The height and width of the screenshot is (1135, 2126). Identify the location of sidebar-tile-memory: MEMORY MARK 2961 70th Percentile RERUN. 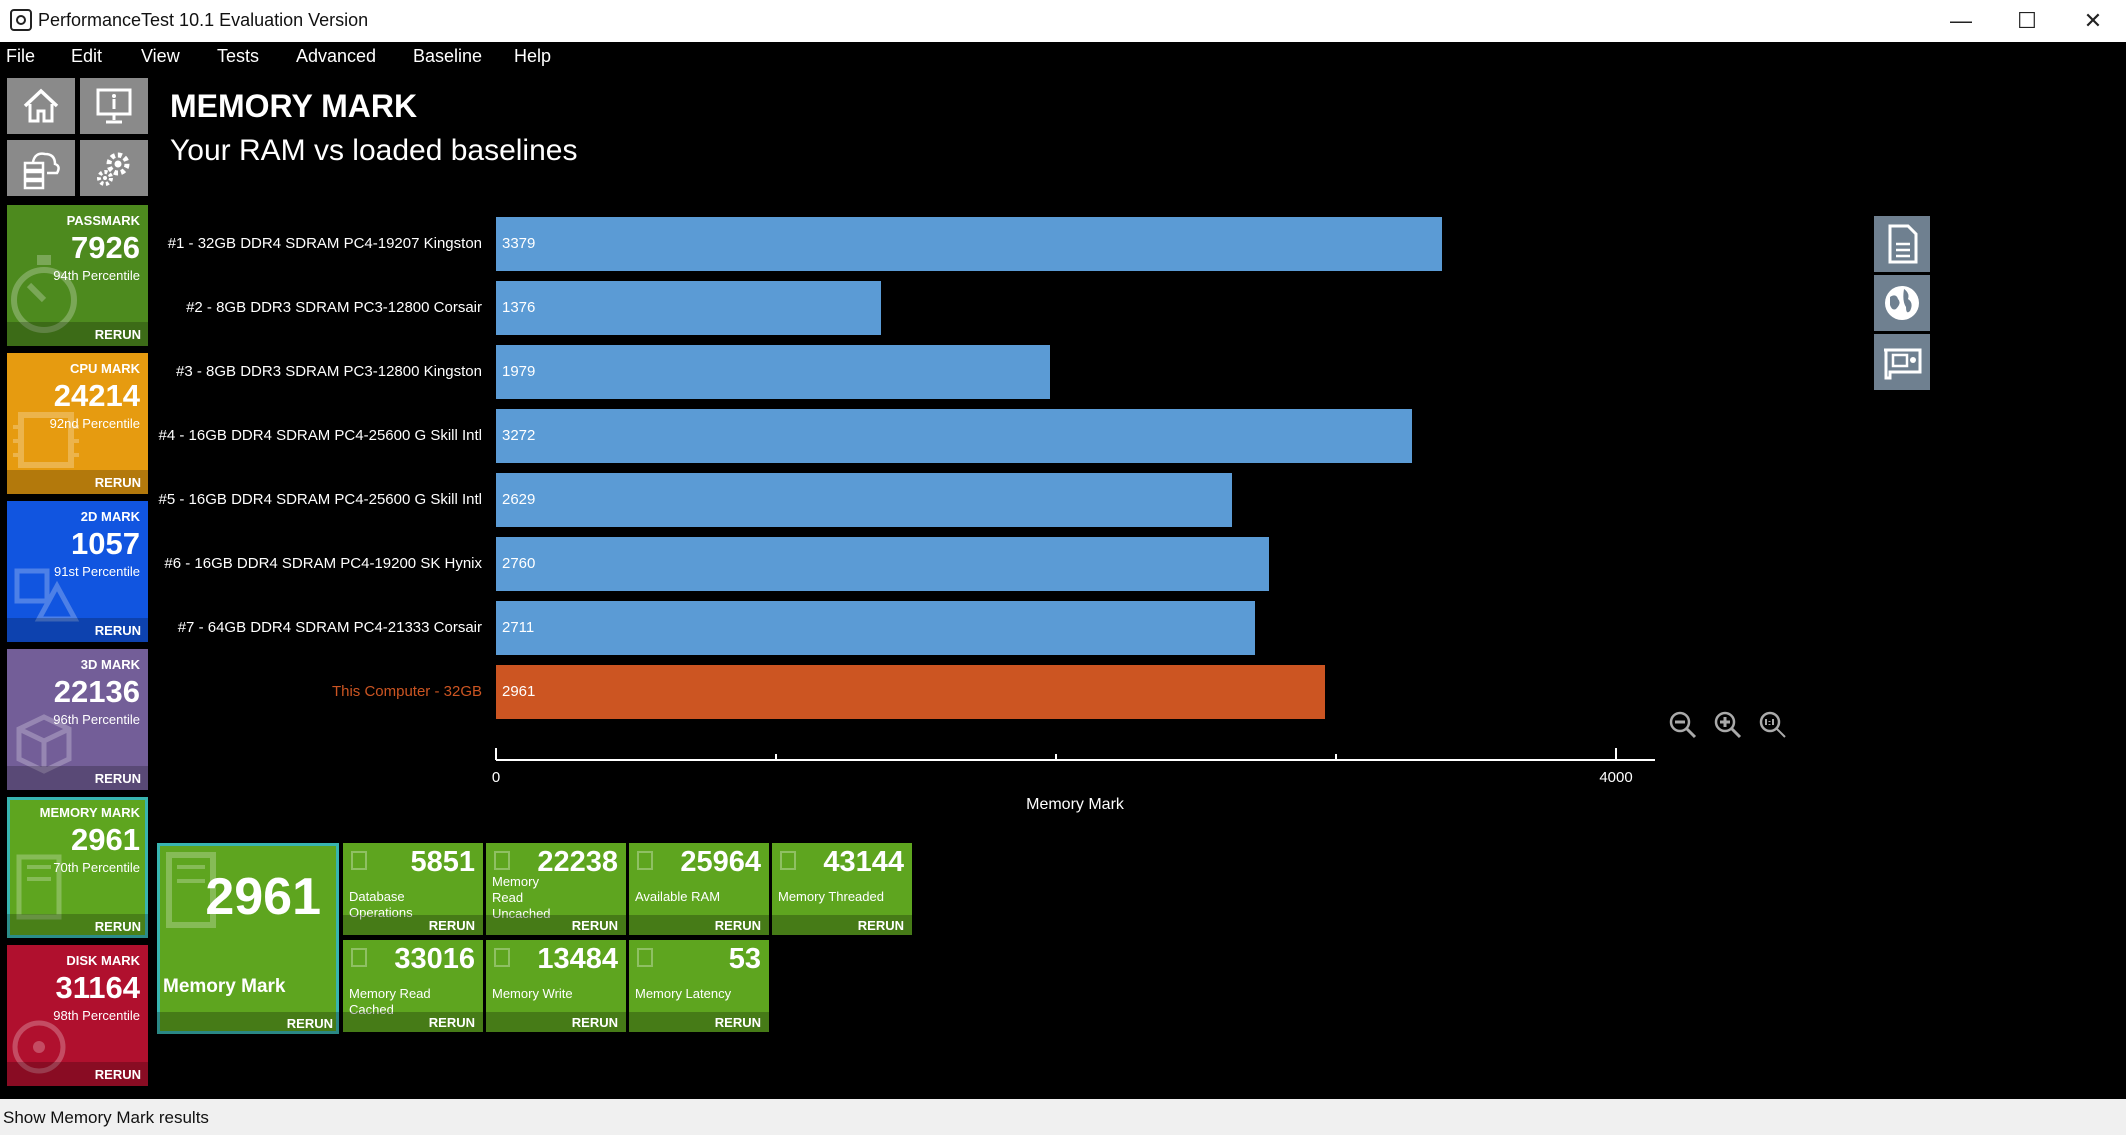
(77, 867).